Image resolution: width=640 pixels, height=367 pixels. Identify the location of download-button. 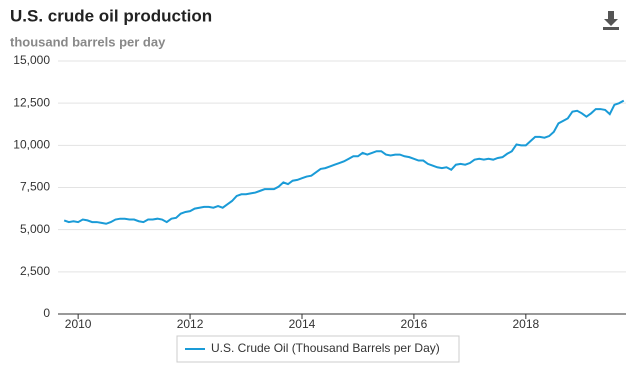
(611, 20).